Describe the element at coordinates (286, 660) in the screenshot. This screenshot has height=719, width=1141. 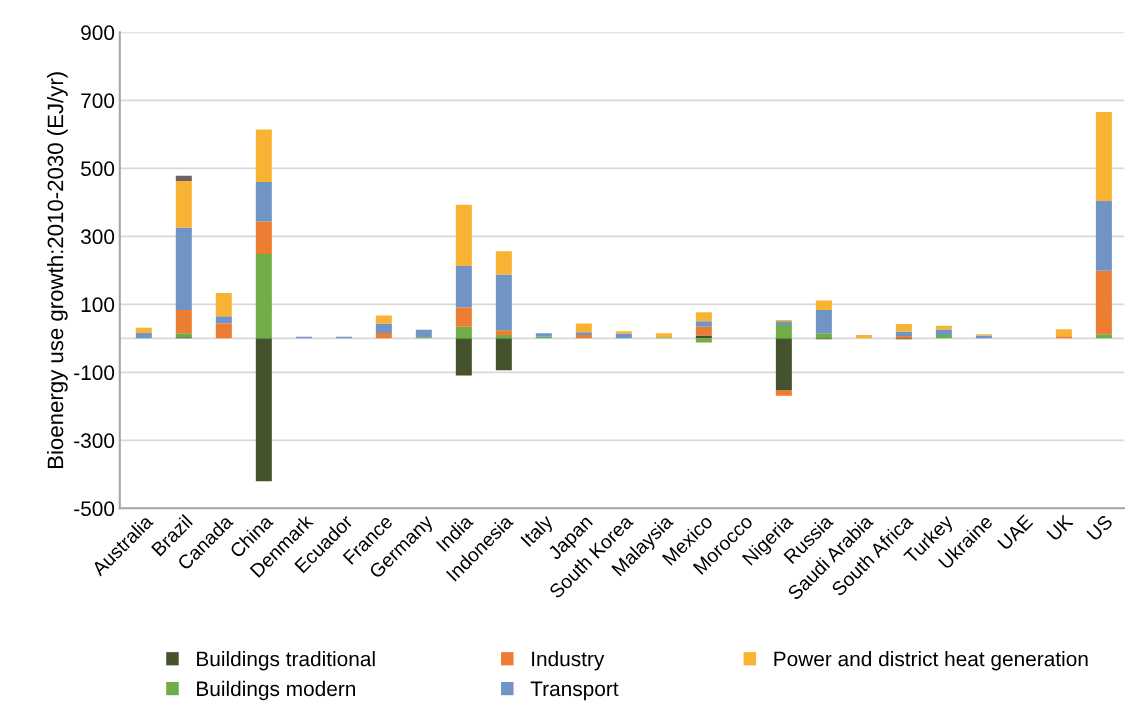
I see `legend-label: Buildings traditional` at that location.